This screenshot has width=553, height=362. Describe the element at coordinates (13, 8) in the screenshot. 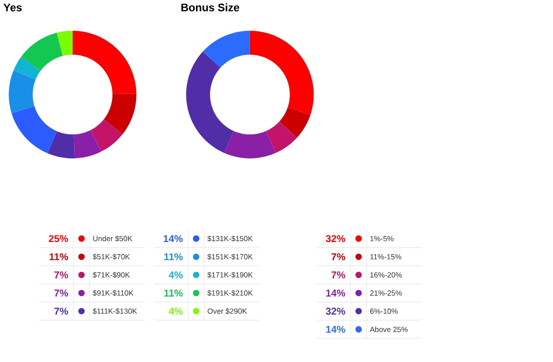

I see `chart-title: Yes` at that location.